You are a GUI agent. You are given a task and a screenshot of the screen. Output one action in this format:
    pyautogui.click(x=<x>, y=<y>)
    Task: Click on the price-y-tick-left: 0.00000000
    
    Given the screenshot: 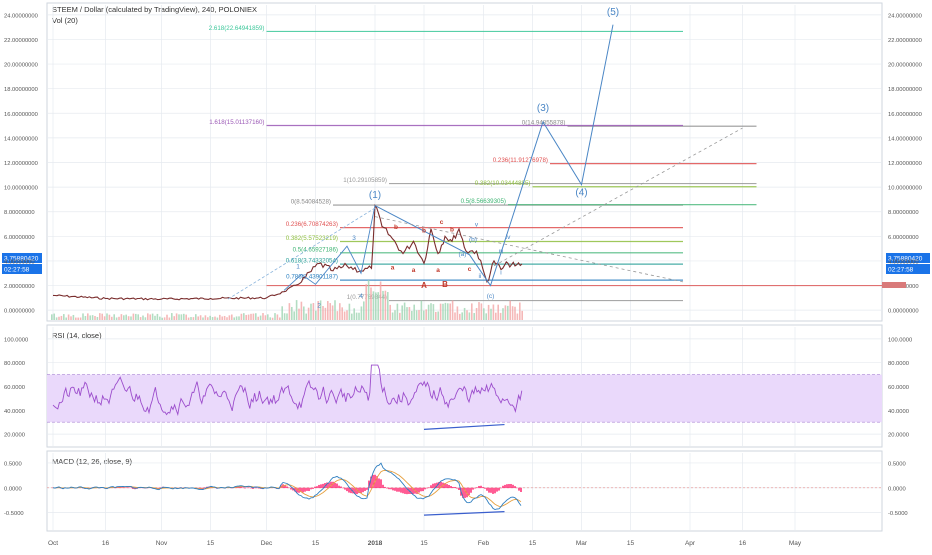 What is the action you would take?
    pyautogui.click(x=19, y=312)
    